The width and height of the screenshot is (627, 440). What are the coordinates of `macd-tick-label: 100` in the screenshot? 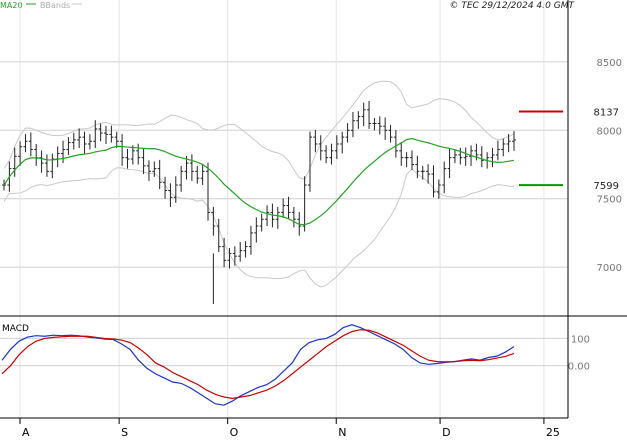 It's located at (580, 339).